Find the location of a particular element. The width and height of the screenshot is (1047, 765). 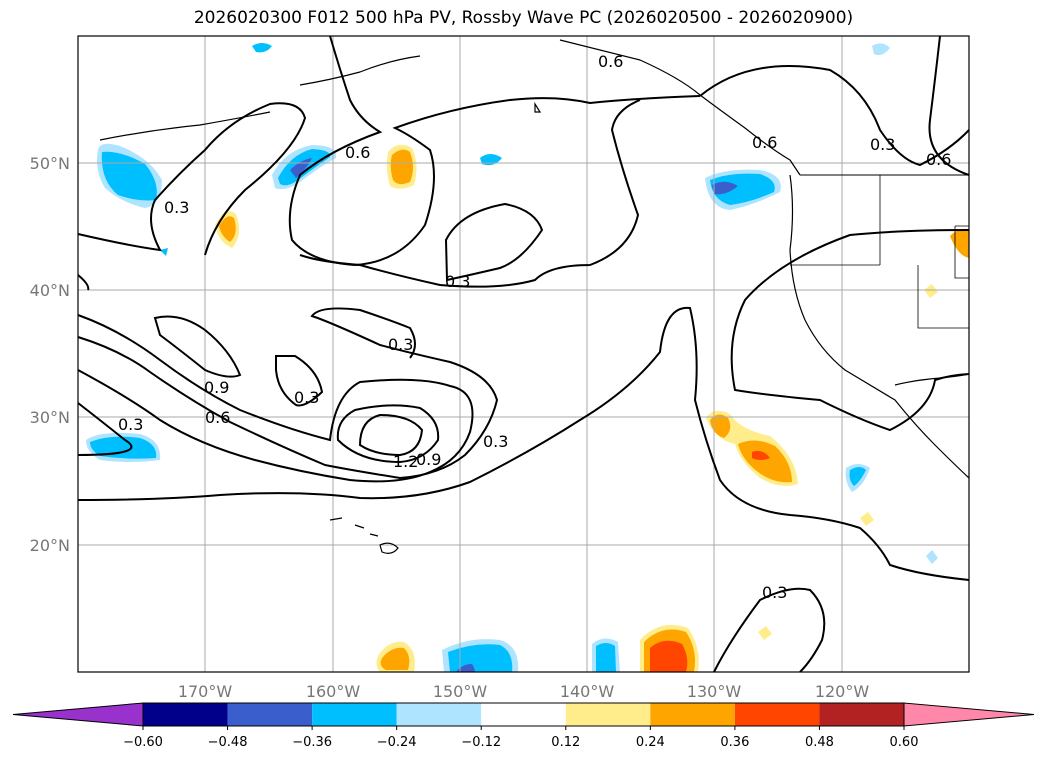

contour-1.2-inner is located at coordinates (391, 435).